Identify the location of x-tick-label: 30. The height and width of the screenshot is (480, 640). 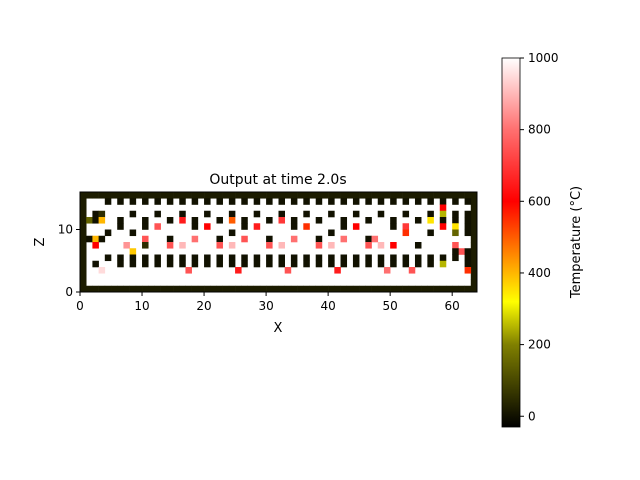
(265, 306).